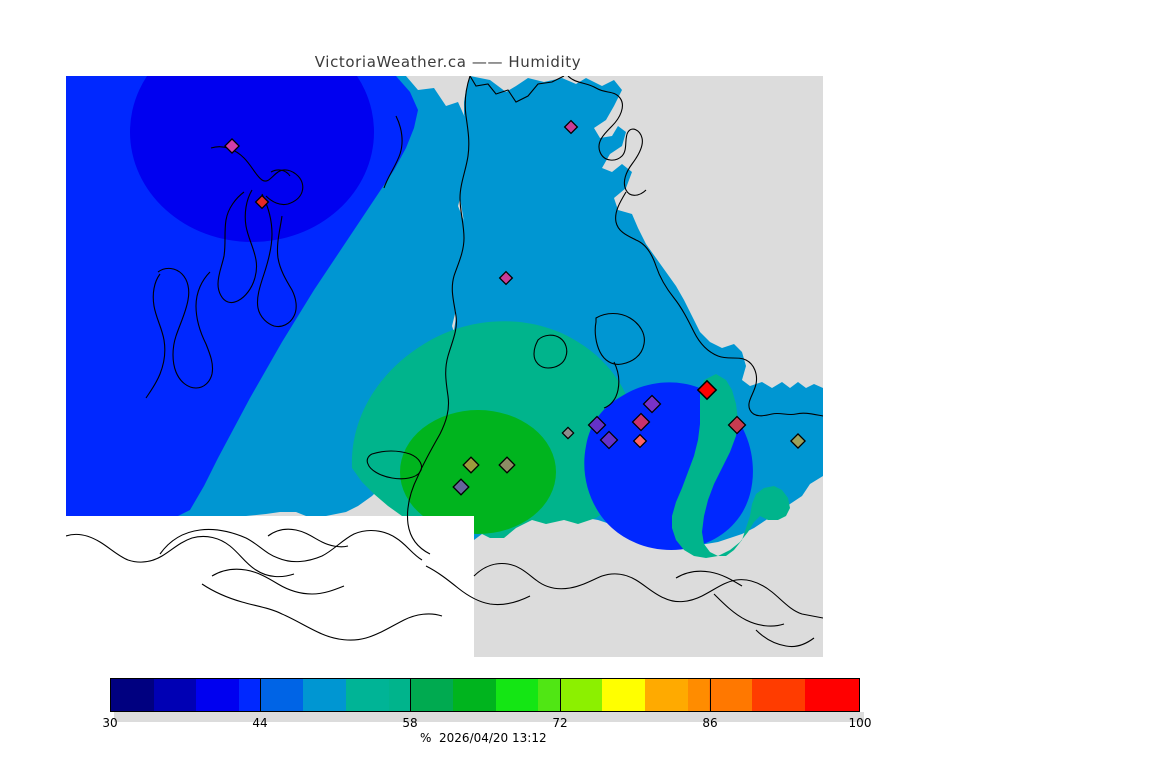  I want to click on colorbar-legend: % 2026/04/20 13:12 30 44 58 72 86 100, so click(486, 712).